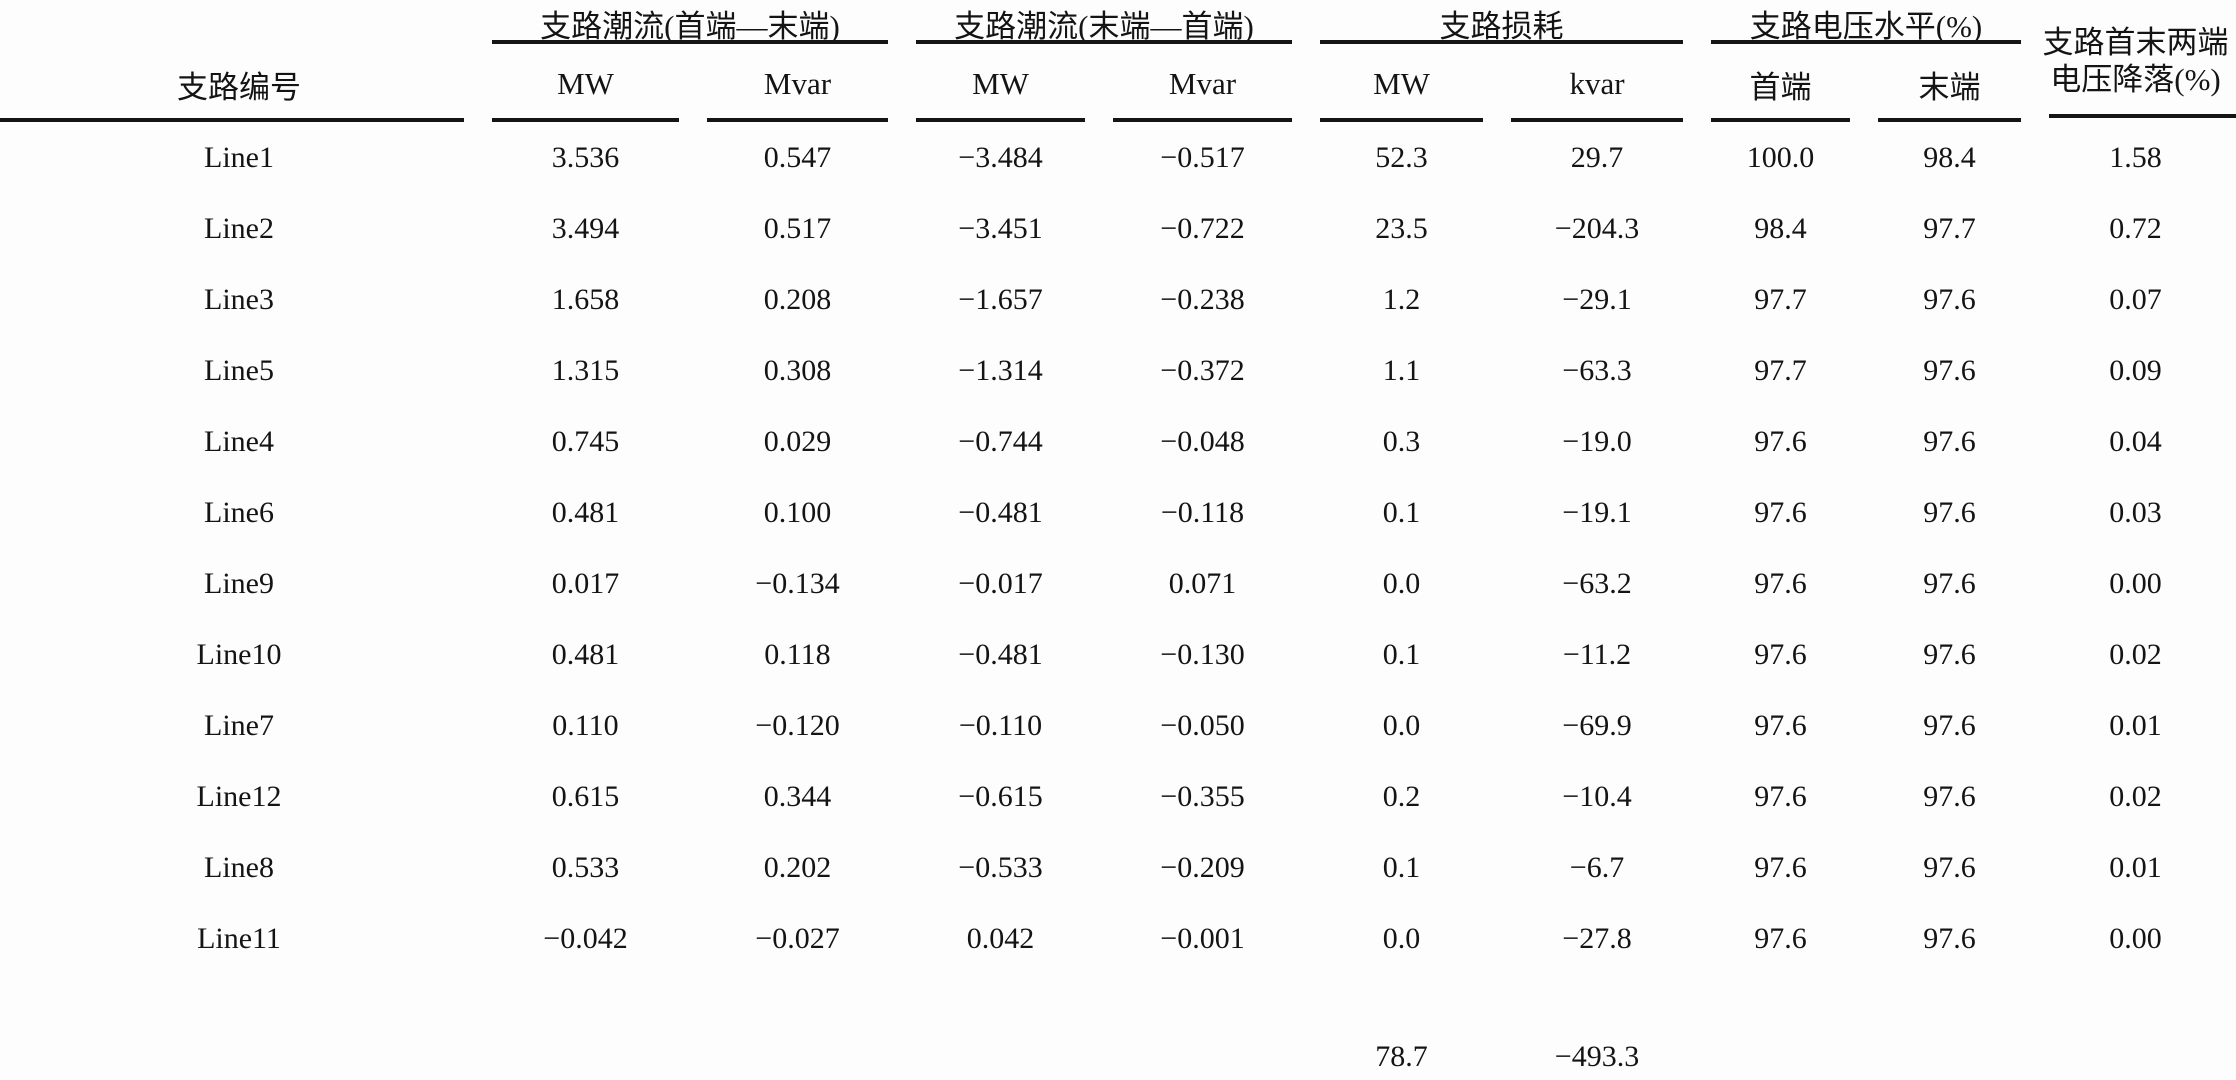 The image size is (2236, 1080). Describe the element at coordinates (239, 796) in the screenshot. I see `branch-id-cell: Line12` at that location.